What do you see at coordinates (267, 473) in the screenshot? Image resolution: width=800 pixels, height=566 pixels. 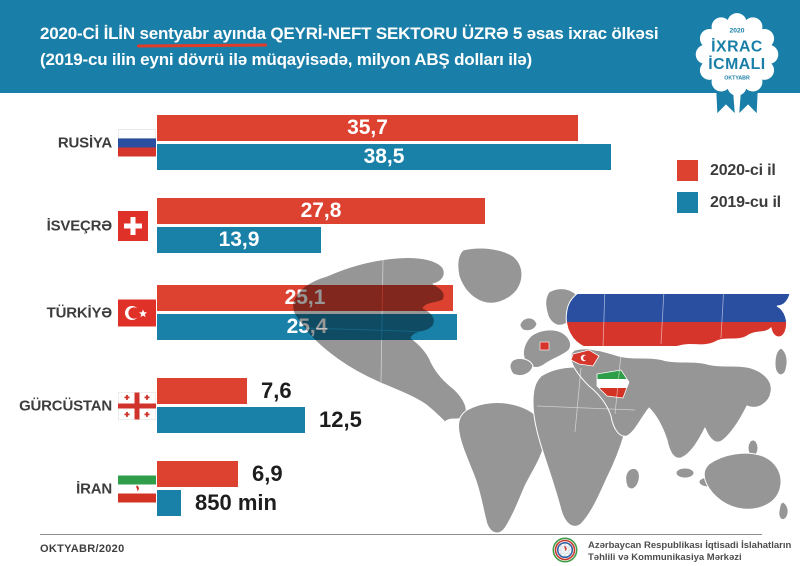 I see `value-label: 6,9` at bounding box center [267, 473].